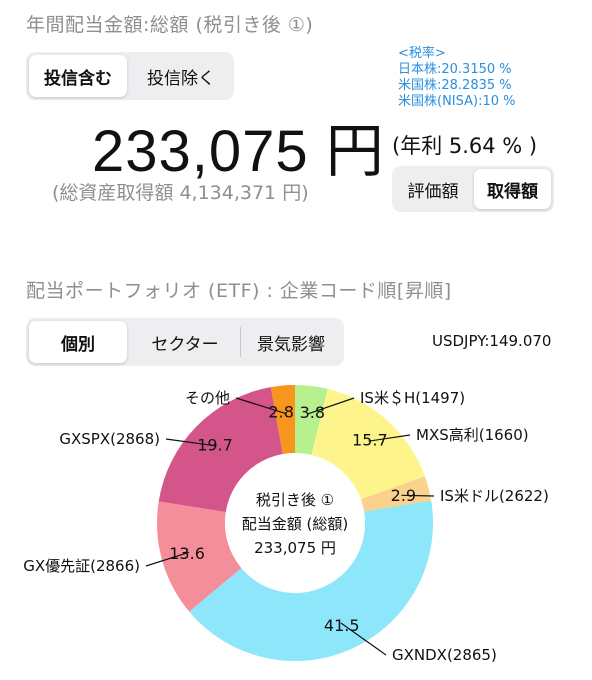  Describe the element at coordinates (130, 76) in the screenshot. I see `fund-toggle: 投信含む 投信除く` at that location.